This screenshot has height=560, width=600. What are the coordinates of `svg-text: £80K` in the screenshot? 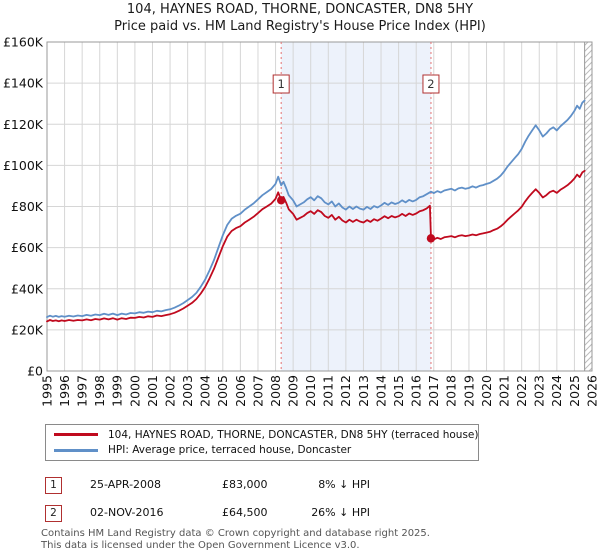 It's located at (27, 206).